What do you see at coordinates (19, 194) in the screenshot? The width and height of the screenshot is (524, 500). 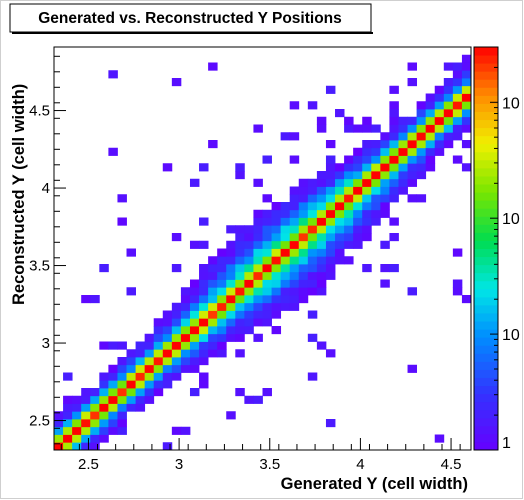 I see `y-axis-label: Reconstructed Y (cell width)` at bounding box center [19, 194].